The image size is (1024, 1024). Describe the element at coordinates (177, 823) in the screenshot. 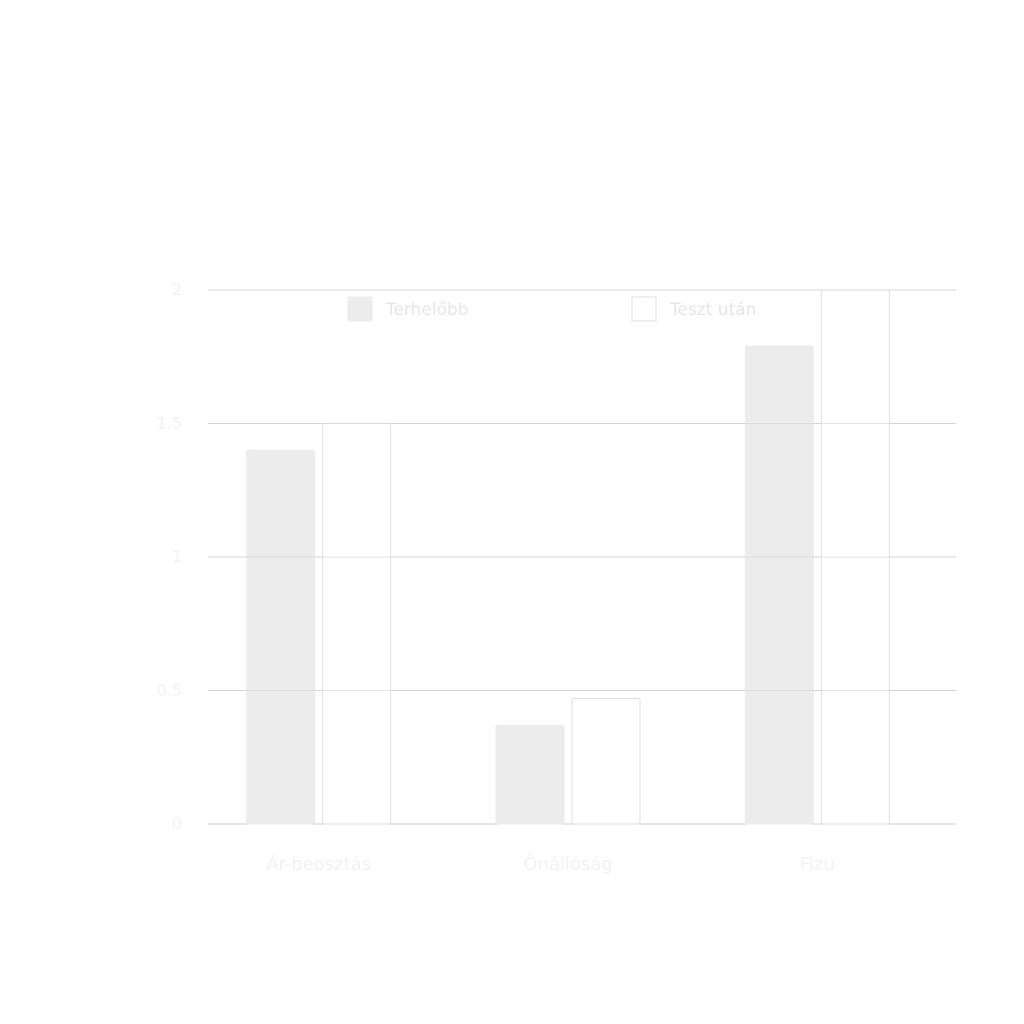

I see `y-tick-label: 0` at that location.